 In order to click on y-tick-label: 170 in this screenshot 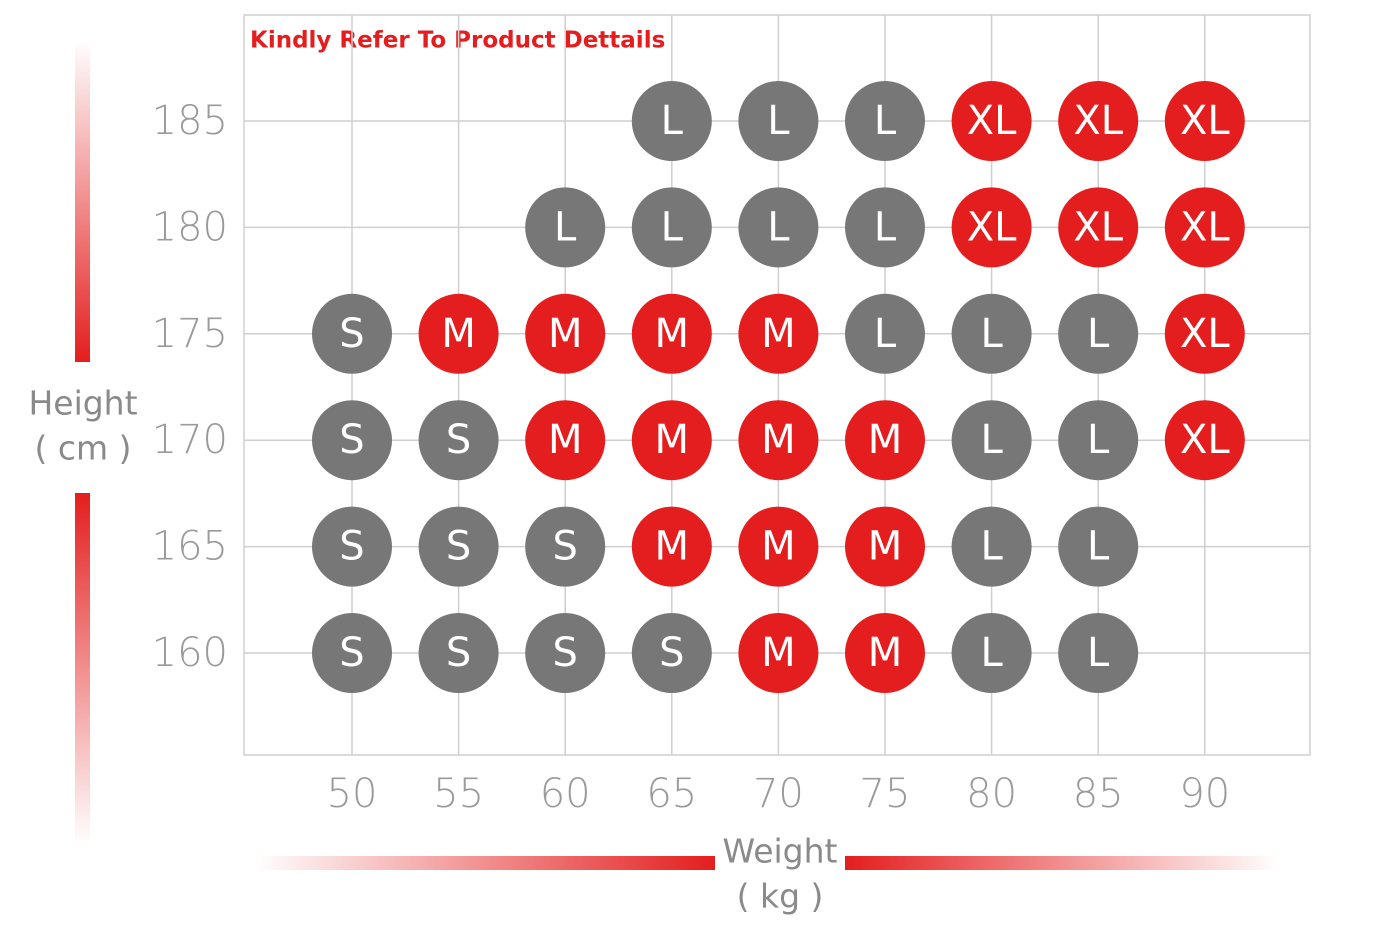, I will do `click(190, 440)`.